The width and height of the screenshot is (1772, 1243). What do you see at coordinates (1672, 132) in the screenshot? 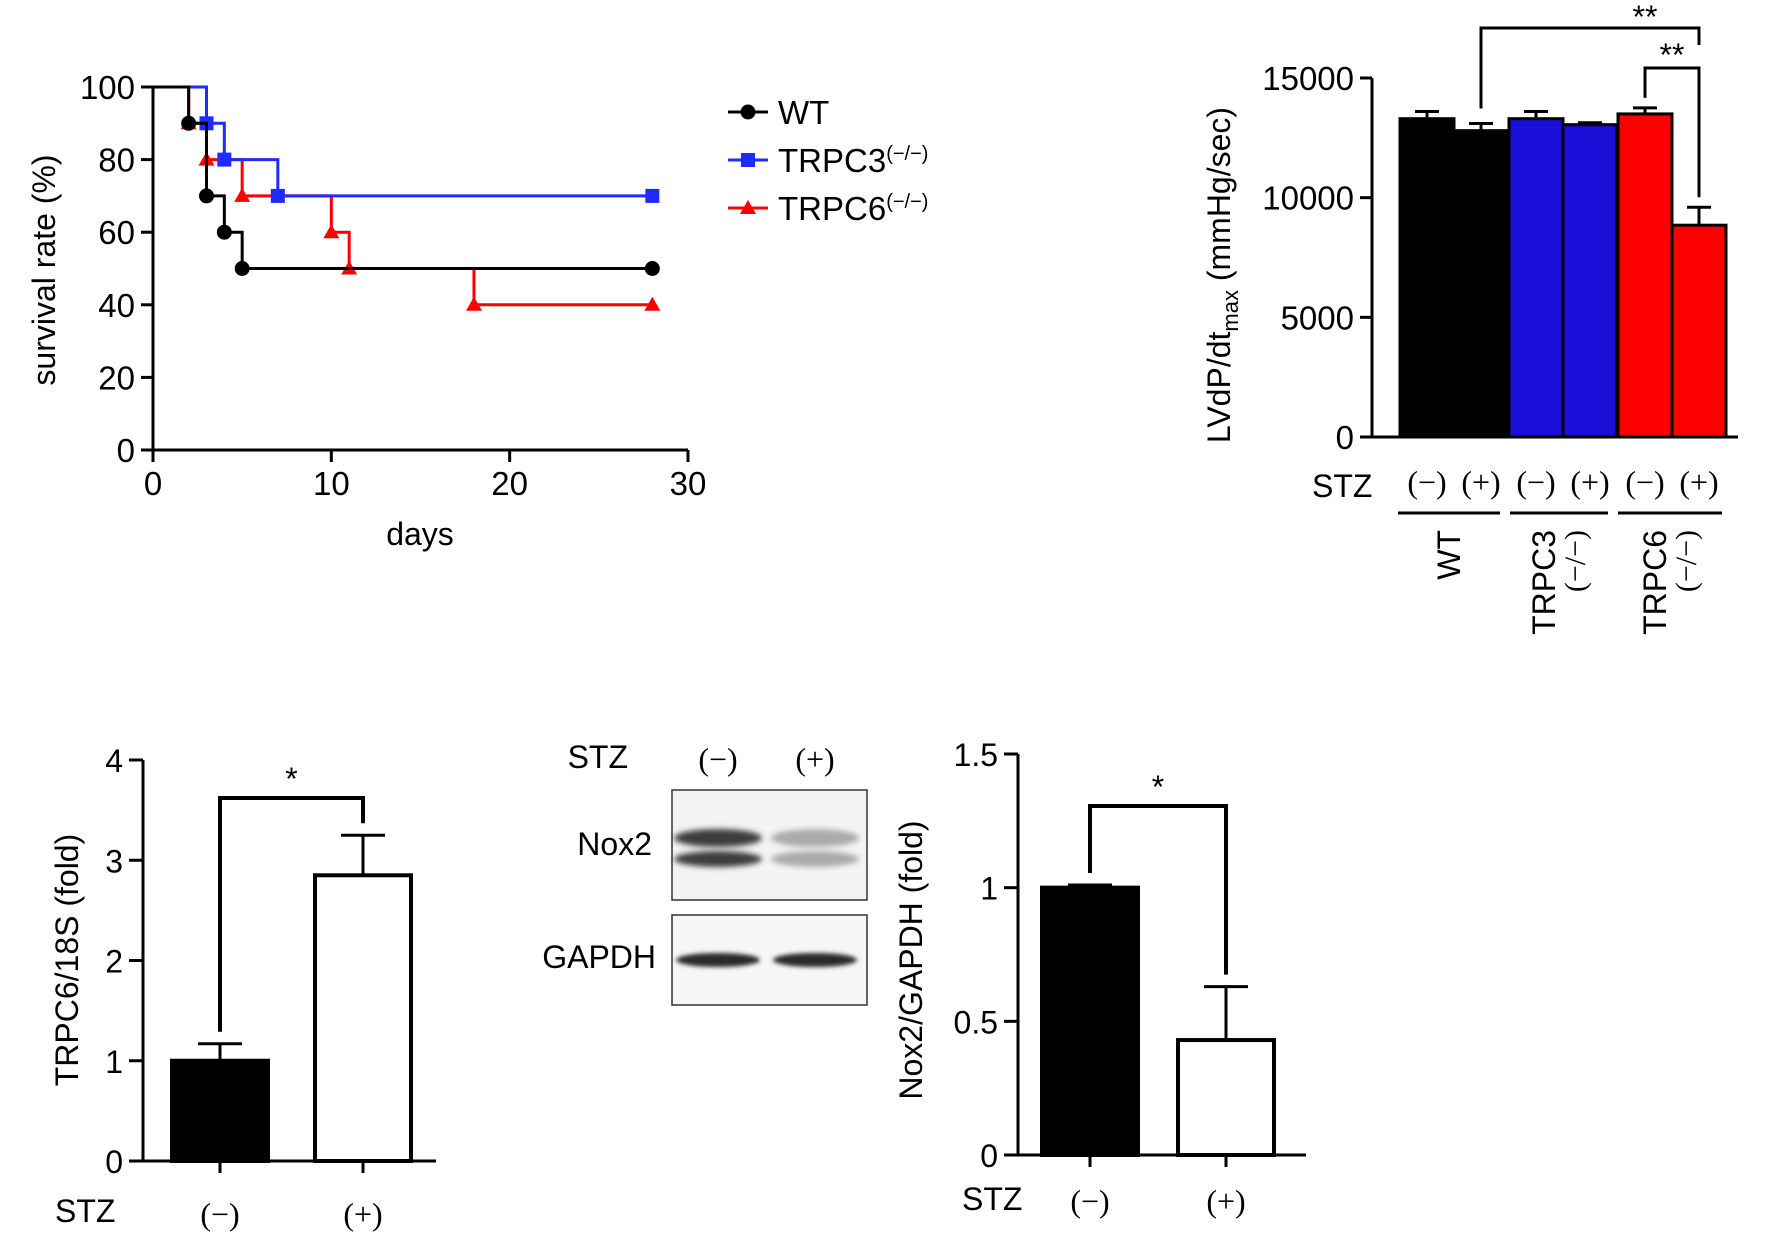
I see `significance-bracket-inner` at bounding box center [1672, 132].